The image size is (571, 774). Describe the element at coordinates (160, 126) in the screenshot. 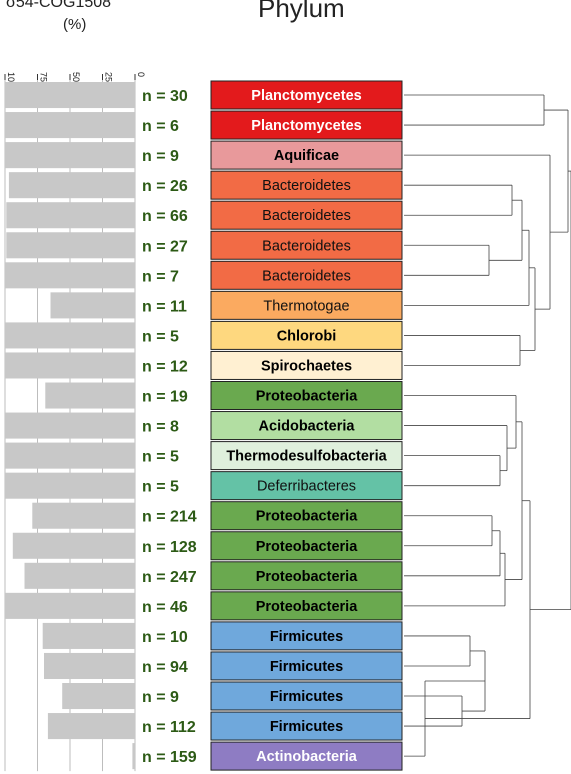

I see `n-count-label: n = 6` at that location.